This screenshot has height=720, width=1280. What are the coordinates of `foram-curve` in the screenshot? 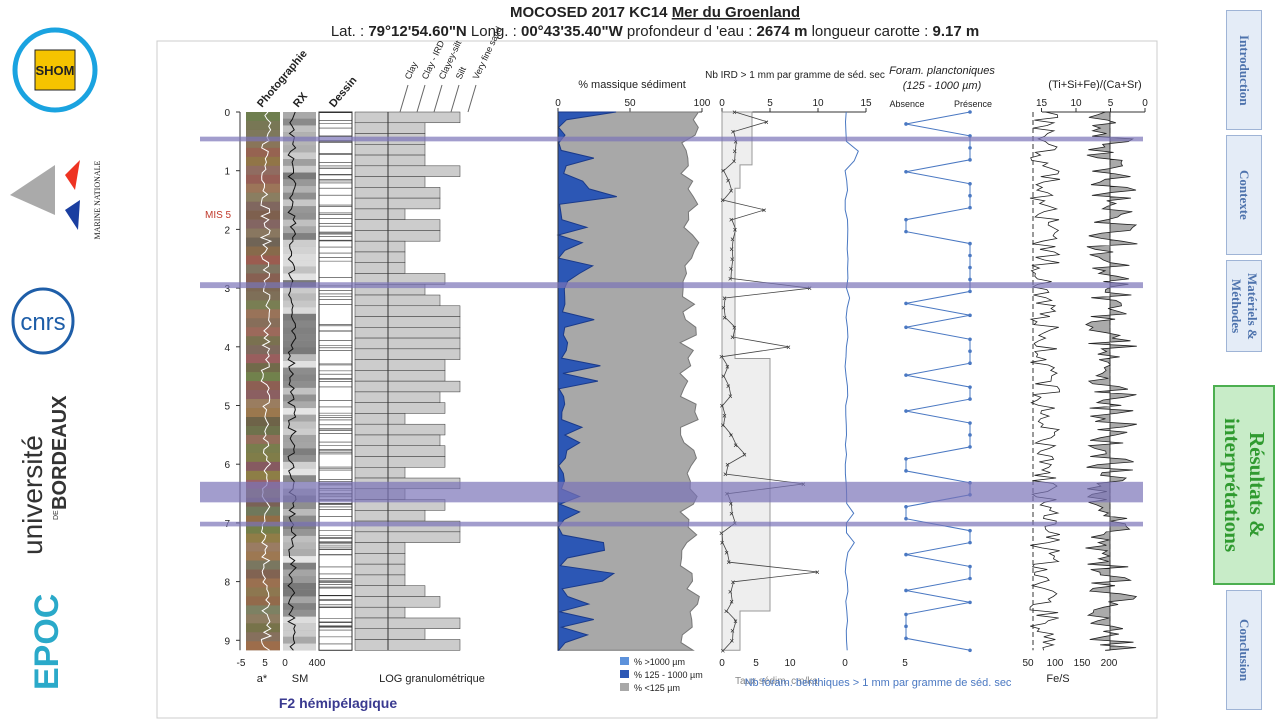 It's located at (938, 381).